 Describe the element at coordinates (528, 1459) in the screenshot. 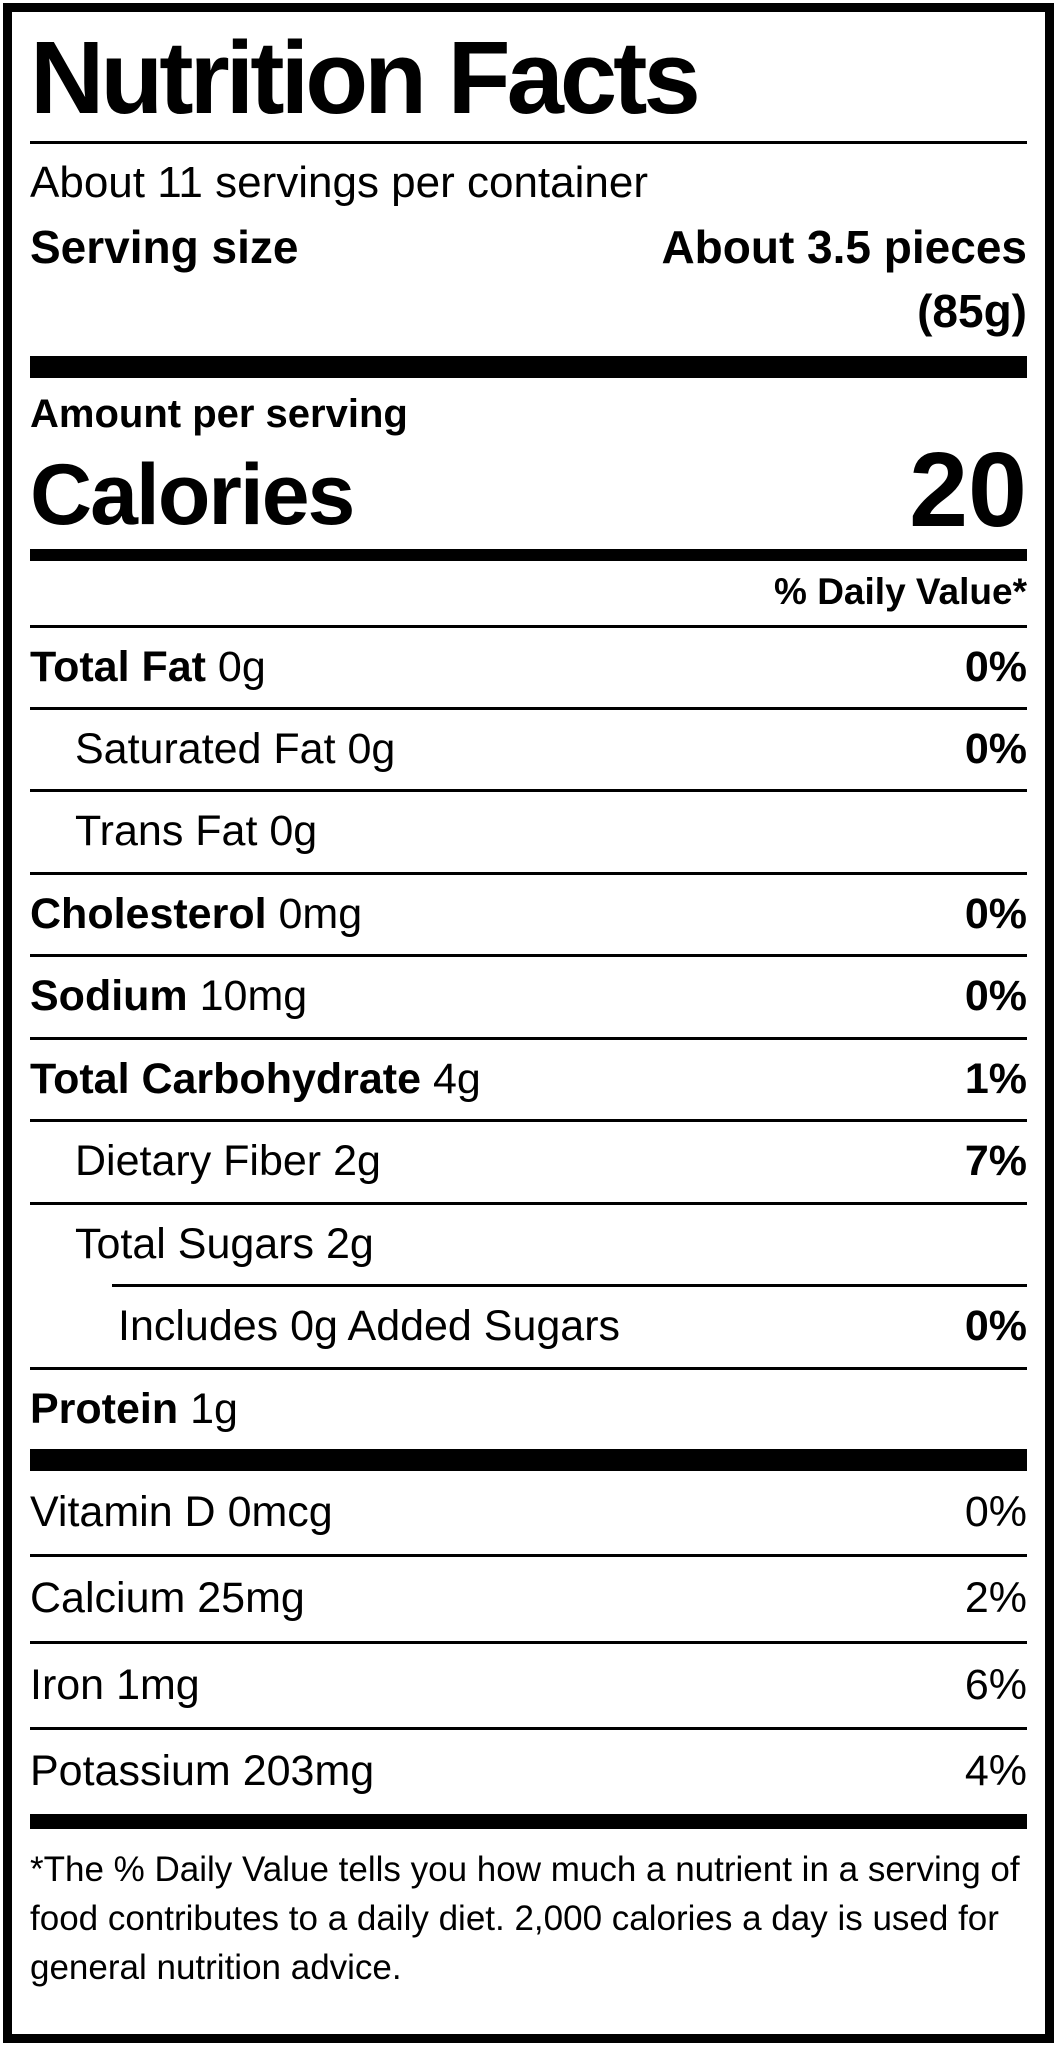

I see `separator-bar-thick-bottom` at that location.